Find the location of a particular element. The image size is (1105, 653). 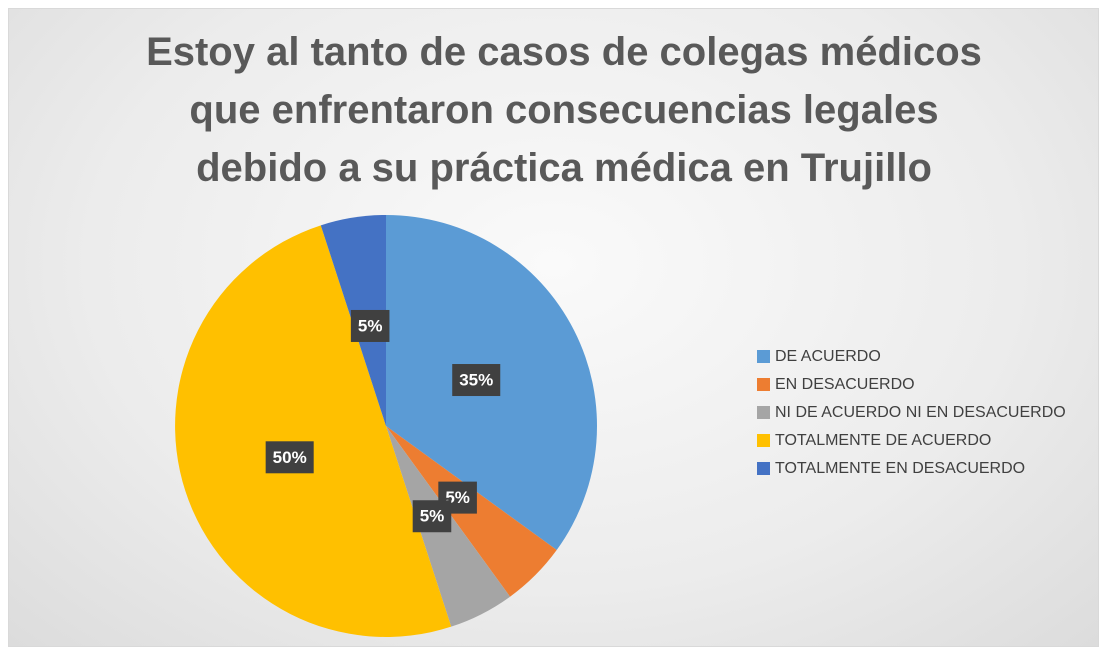

legend-item: TOTALMENTE EN DESACUERDO is located at coordinates (922, 469).